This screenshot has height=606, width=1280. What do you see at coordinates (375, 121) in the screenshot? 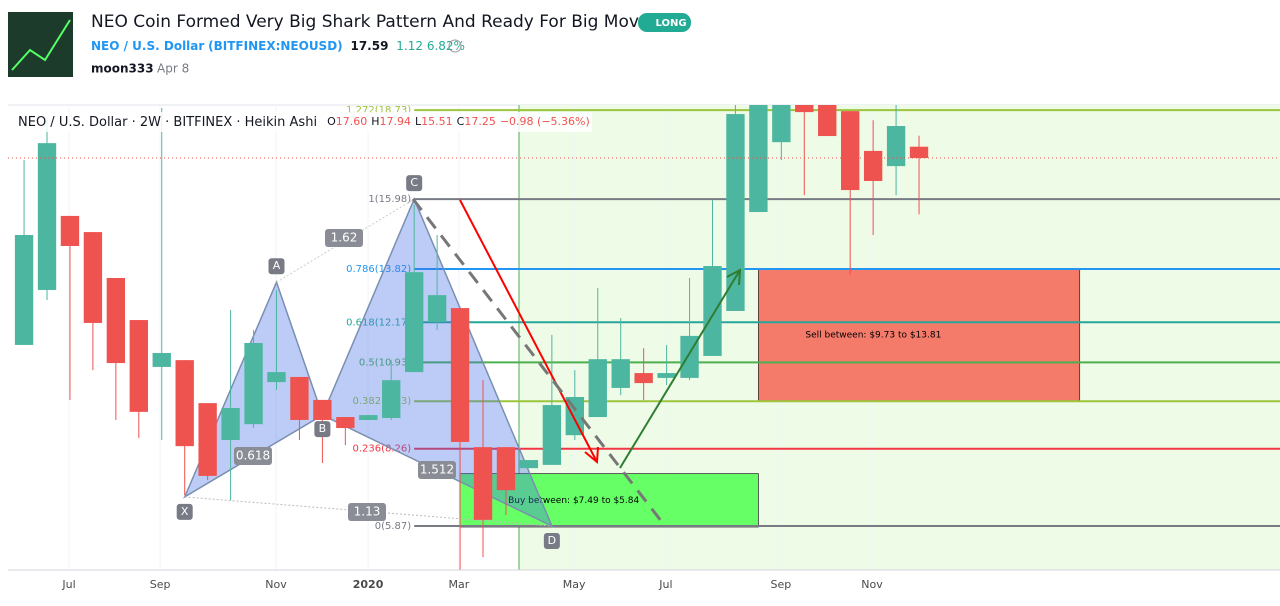
I see `legend-key: H` at bounding box center [375, 121].